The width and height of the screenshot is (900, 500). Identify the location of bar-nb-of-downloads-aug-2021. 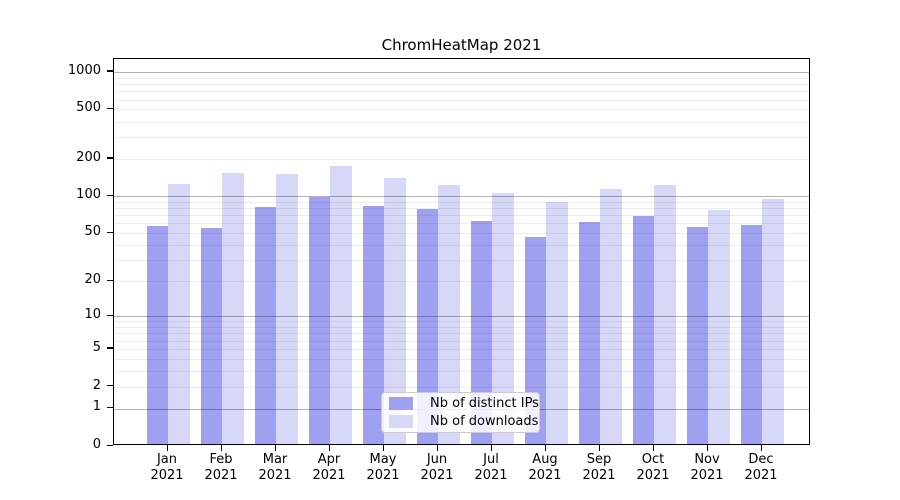
(557, 322).